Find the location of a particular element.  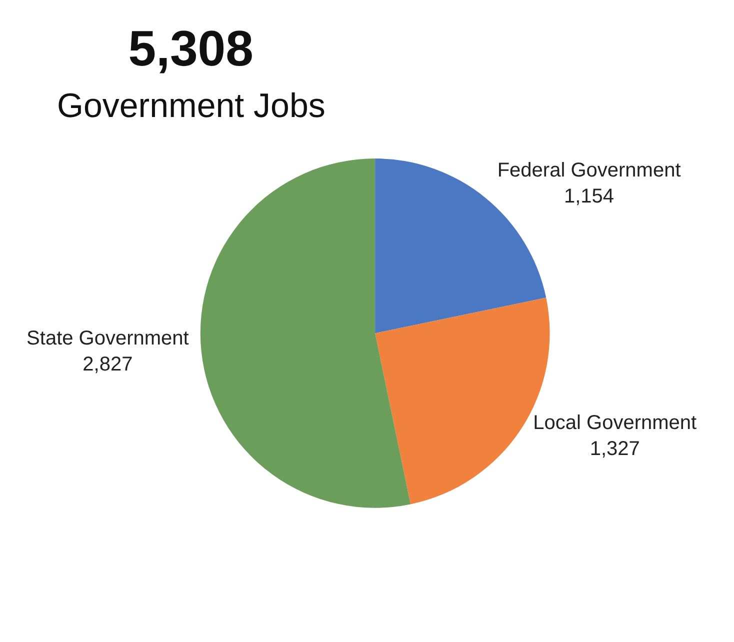

chart-title: 5,308 is located at coordinates (191, 48).